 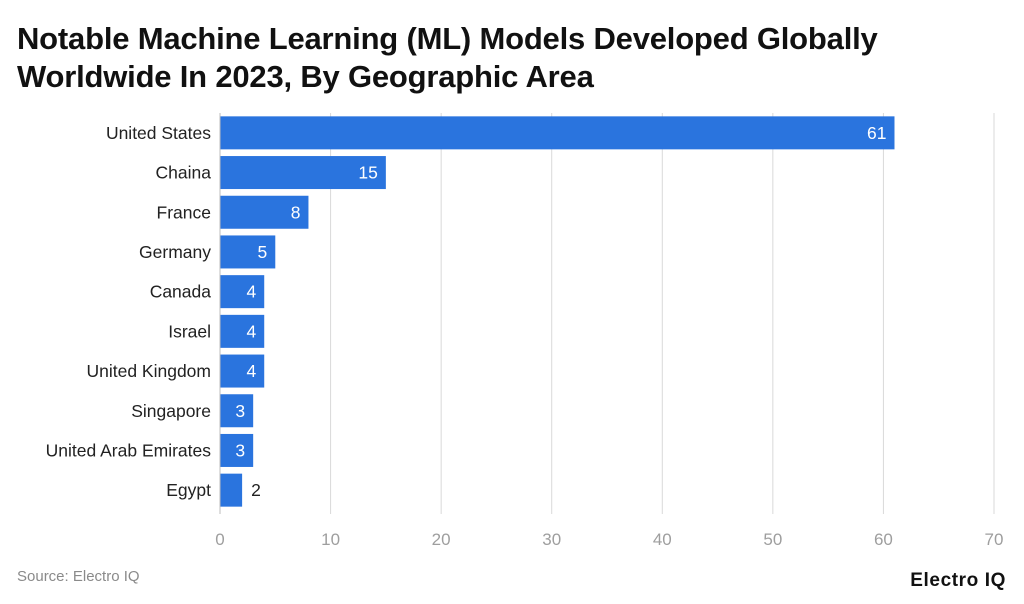 I want to click on data-label: 5, so click(x=263, y=252).